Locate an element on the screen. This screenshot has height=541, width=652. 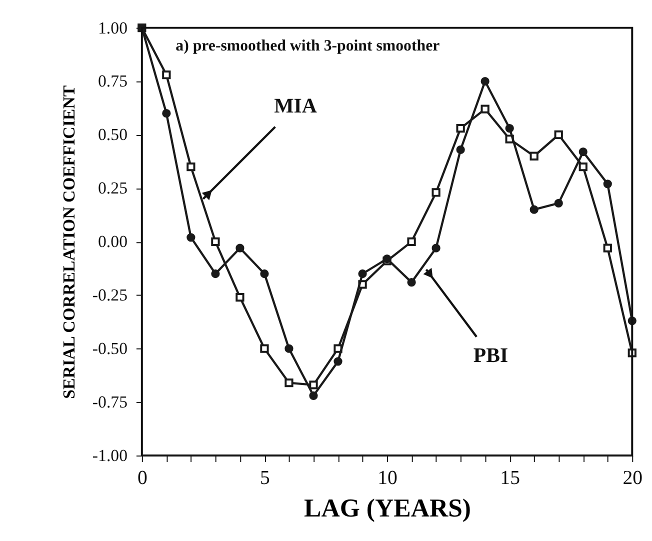
y-tick-label: -0.25 is located at coordinates (110, 295).